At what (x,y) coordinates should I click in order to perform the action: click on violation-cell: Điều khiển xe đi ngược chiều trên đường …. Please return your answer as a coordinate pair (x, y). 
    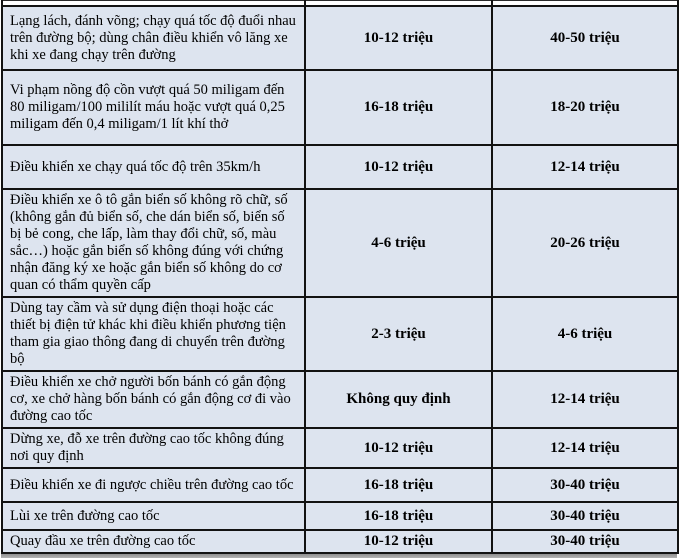
    Looking at the image, I should click on (153, 485).